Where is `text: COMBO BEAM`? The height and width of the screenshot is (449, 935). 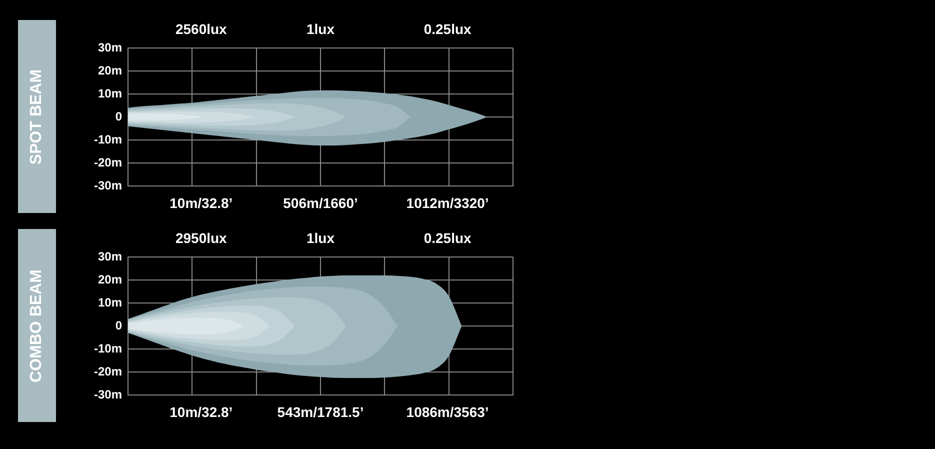
text: COMBO BEAM is located at coordinates (37, 325).